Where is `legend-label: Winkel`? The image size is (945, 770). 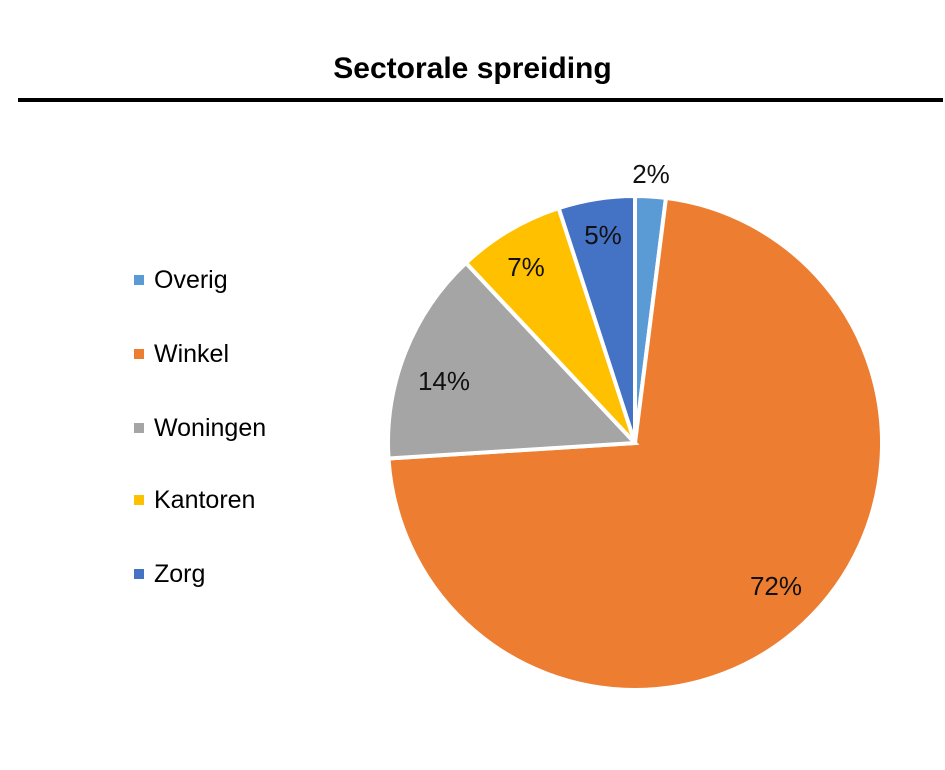
legend-label: Winkel is located at coordinates (192, 353).